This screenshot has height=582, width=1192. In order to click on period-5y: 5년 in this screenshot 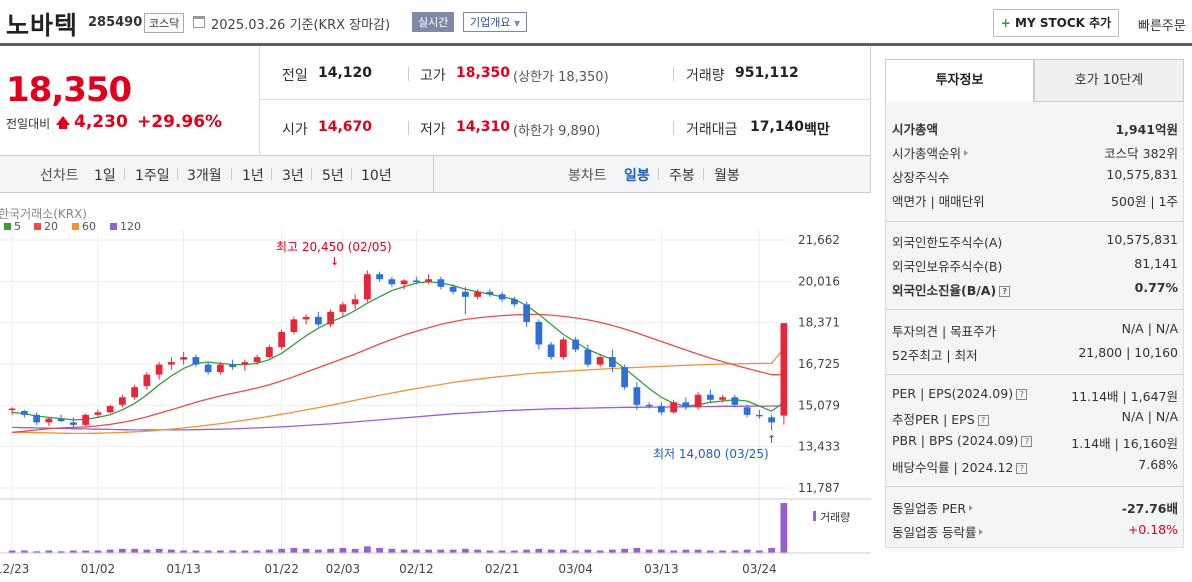, I will do `click(333, 176)`.